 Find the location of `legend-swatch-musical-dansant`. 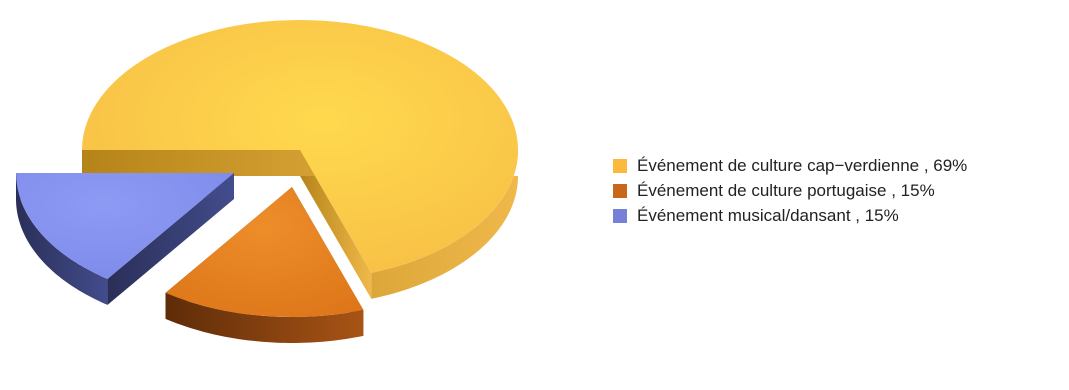

legend-swatch-musical-dansant is located at coordinates (620, 215).